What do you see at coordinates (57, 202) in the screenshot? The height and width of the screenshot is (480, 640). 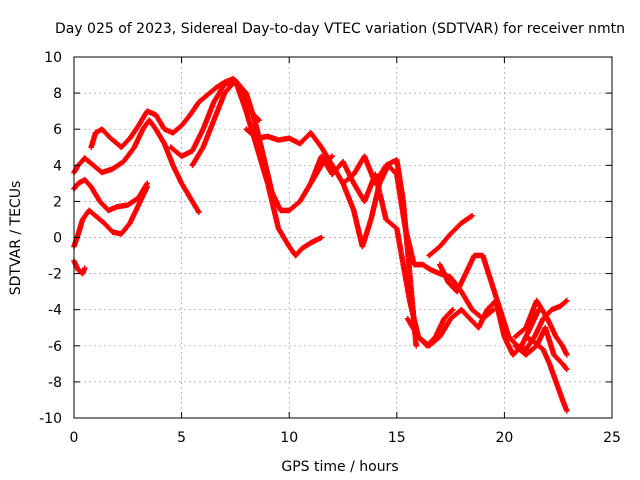 I see `y-tick-label: 2` at bounding box center [57, 202].